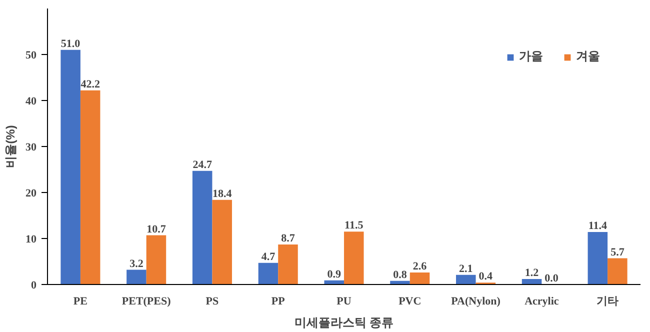  Describe the element at coordinates (268, 256) in the screenshot. I see `data-label: 4.7` at that location.